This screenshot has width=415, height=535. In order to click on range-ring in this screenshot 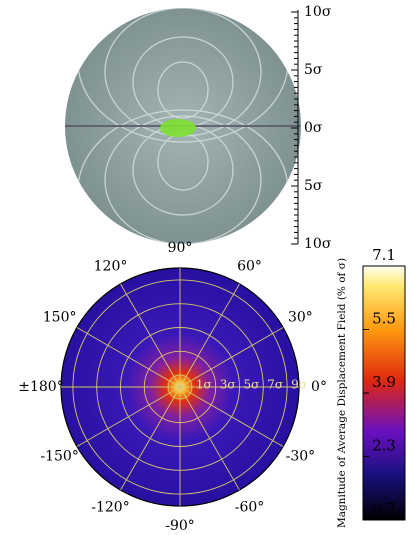, I will do `click(180, 387)`.